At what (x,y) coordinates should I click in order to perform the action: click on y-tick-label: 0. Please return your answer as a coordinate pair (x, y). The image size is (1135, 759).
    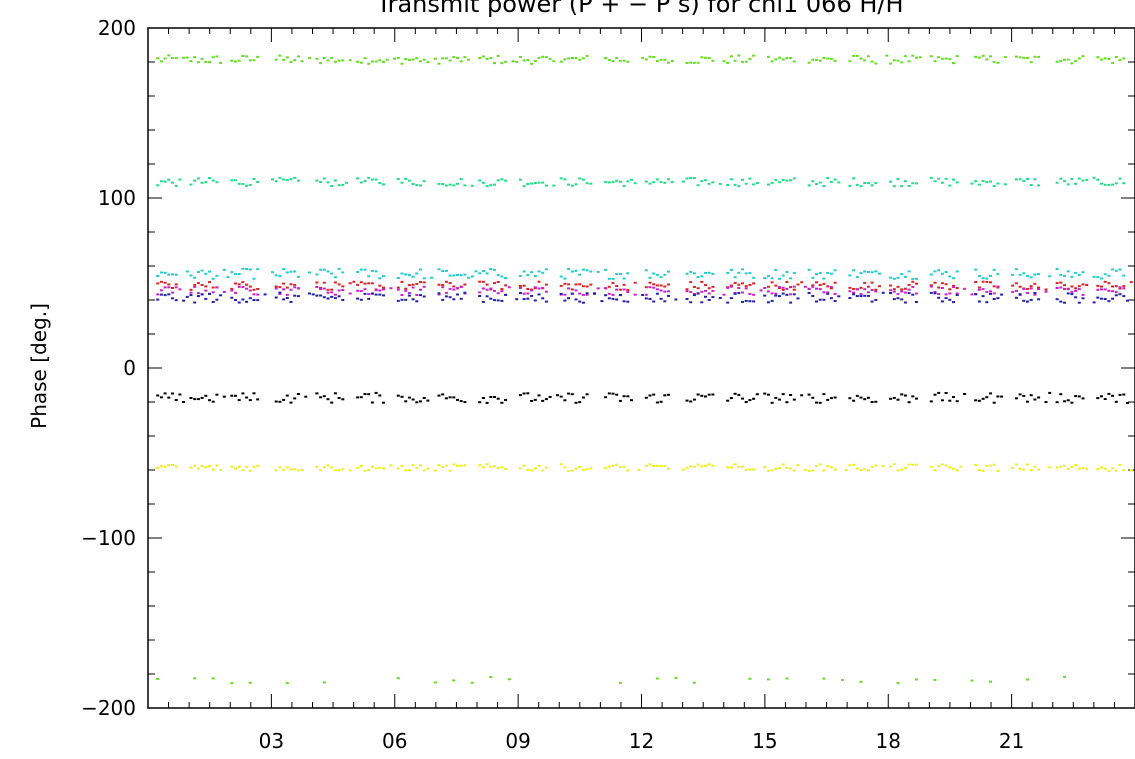
    Looking at the image, I should click on (129, 368).